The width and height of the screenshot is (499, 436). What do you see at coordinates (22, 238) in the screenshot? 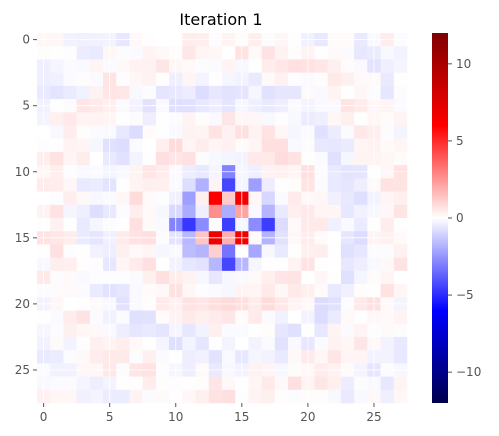
I see `y-tick-label: 15` at bounding box center [22, 238].